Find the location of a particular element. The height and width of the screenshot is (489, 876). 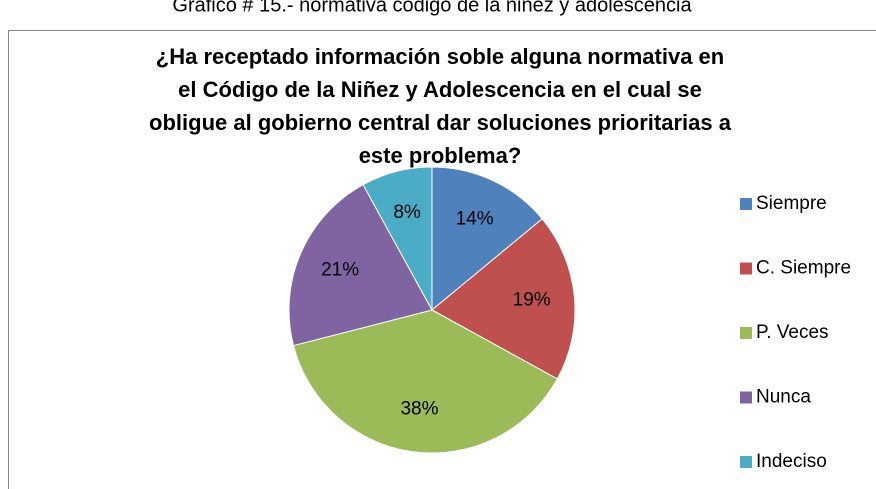

data-label: 14% is located at coordinates (475, 218).